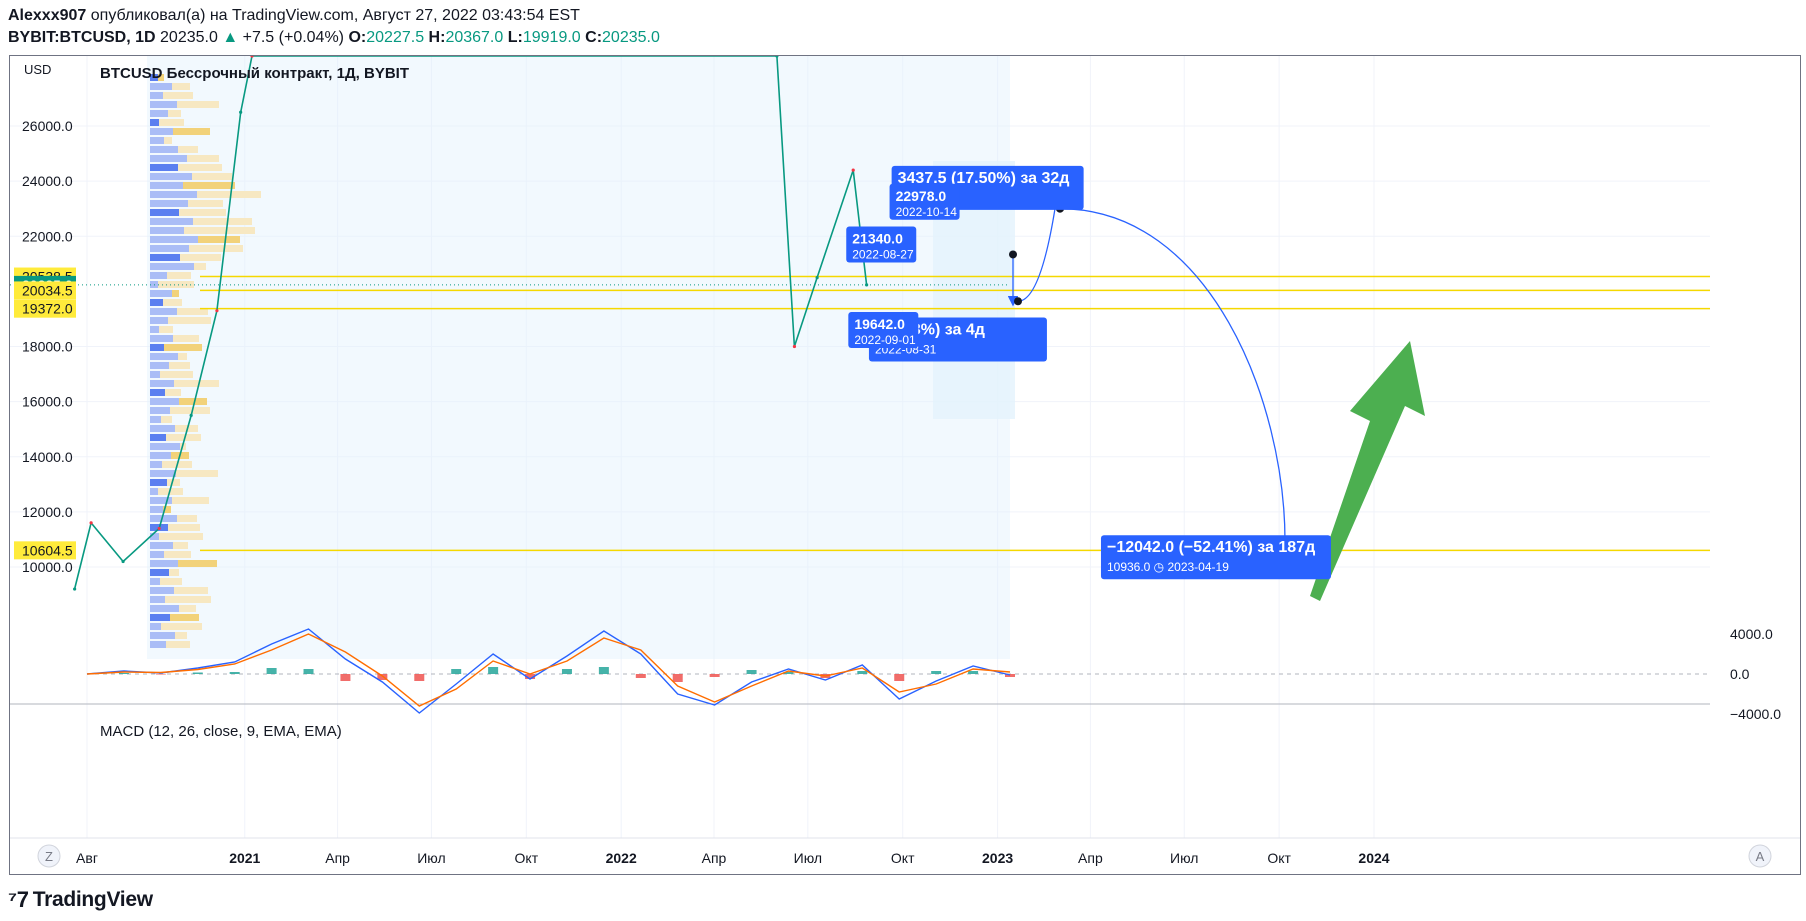 This screenshot has width=1806, height=921. I want to click on callout-line2: 2022-09-01, so click(885, 340).